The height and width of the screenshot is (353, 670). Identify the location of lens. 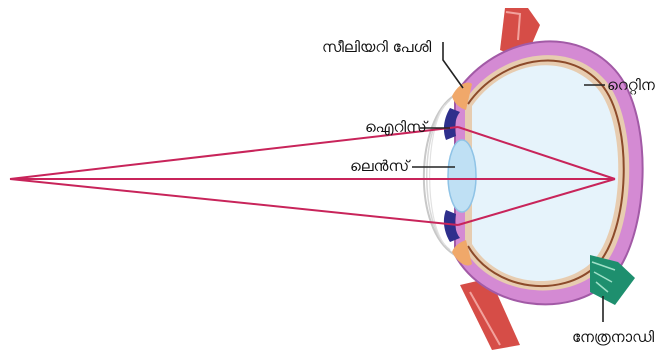
(462, 176).